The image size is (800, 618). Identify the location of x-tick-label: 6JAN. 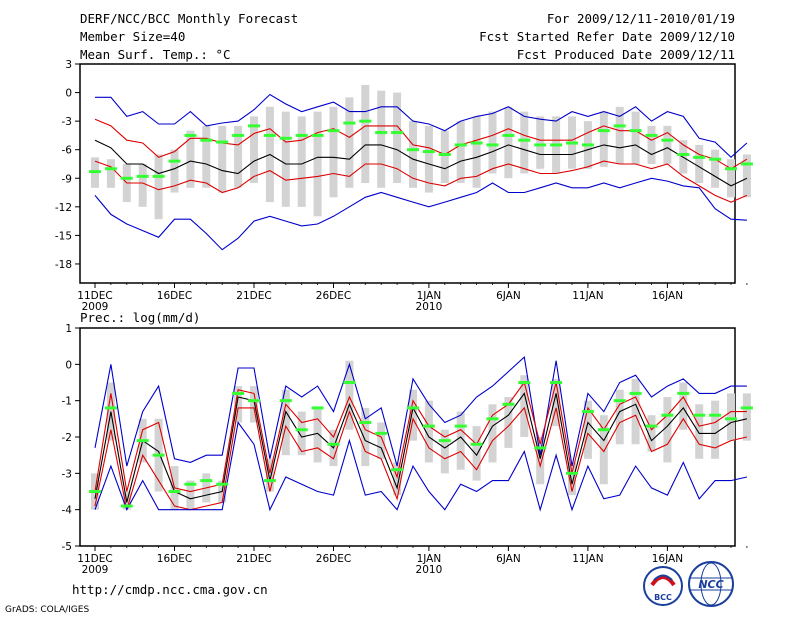
(508, 559).